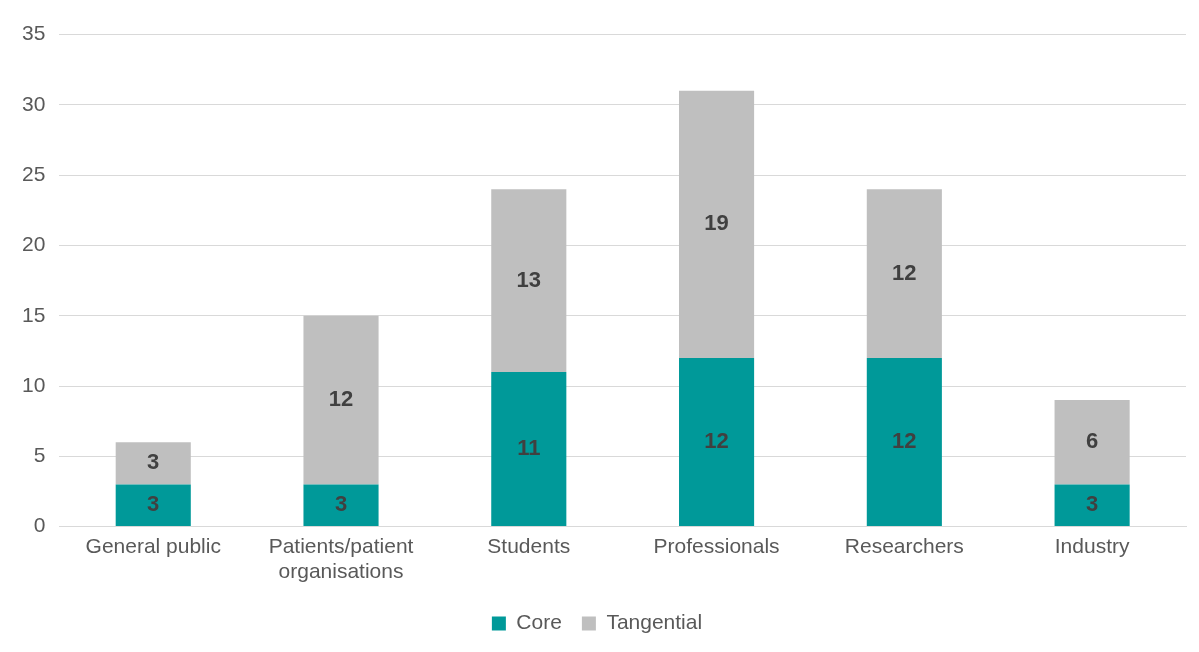  What do you see at coordinates (904, 545) in the screenshot?
I see `x-tick-label: Researchers` at bounding box center [904, 545].